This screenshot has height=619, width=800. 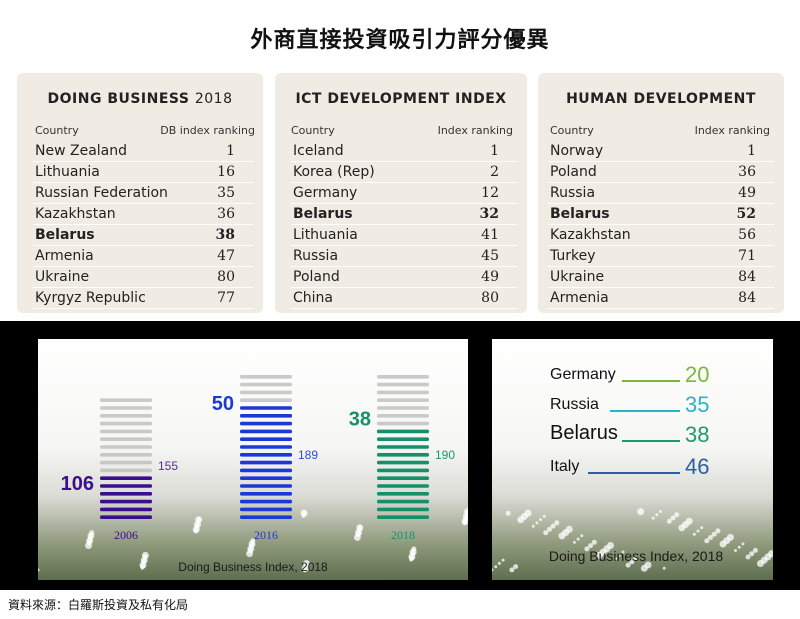 What do you see at coordinates (577, 277) in the screenshot?
I see `country-name: Ukraine` at bounding box center [577, 277].